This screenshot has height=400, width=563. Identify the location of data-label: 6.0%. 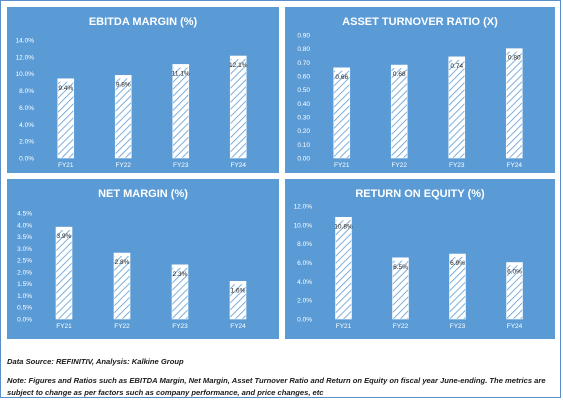
(514, 272).